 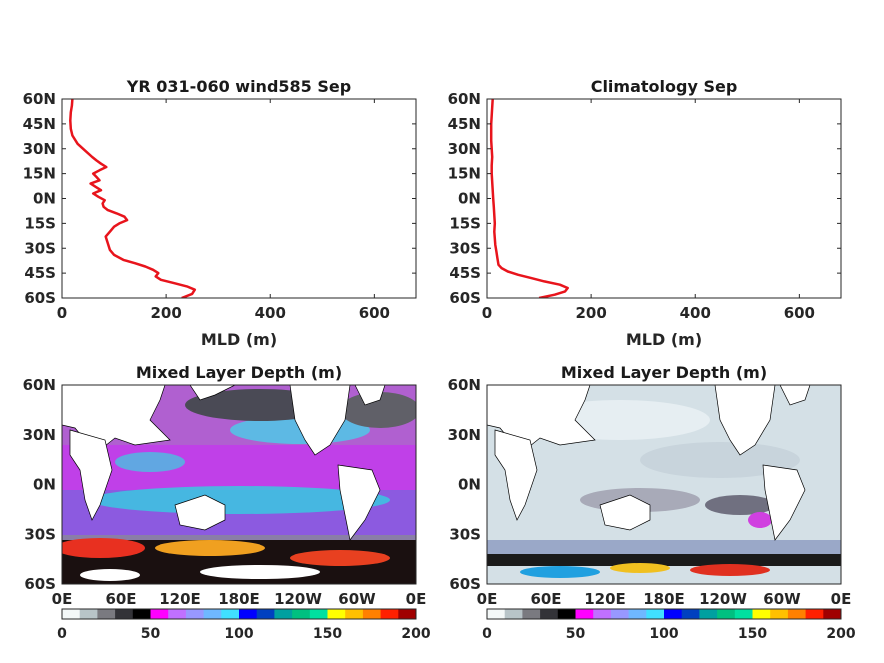 What do you see at coordinates (605, 599) in the screenshot?
I see `x-tick-label: 120E` at bounding box center [605, 599].